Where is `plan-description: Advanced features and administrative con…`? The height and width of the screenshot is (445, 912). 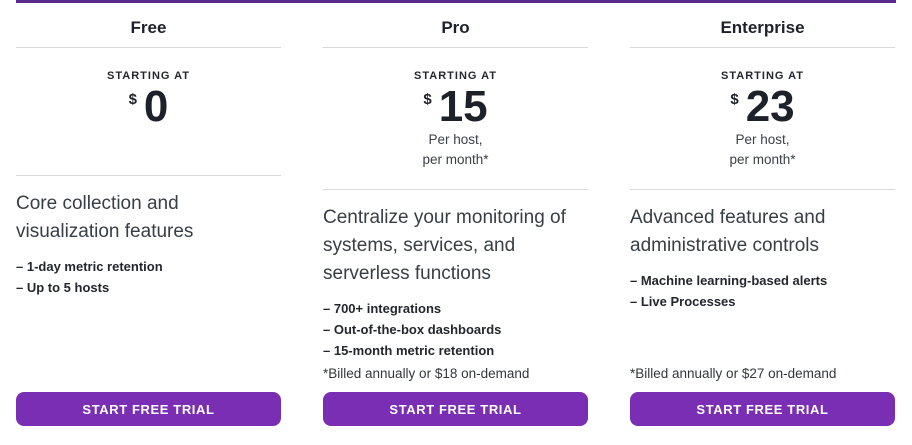 plan-description: Advanced features and administrative con… is located at coordinates (728, 231).